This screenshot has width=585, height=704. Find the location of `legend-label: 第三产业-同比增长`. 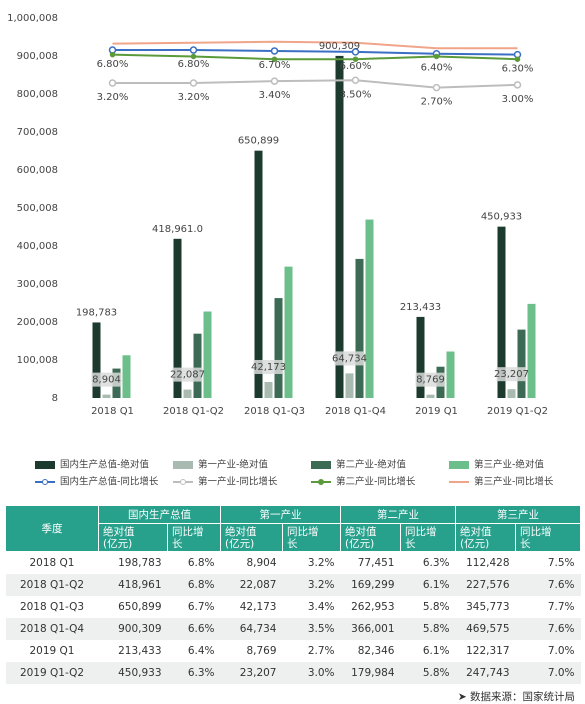

legend-label: 第三产业-同比增长 is located at coordinates (514, 482).